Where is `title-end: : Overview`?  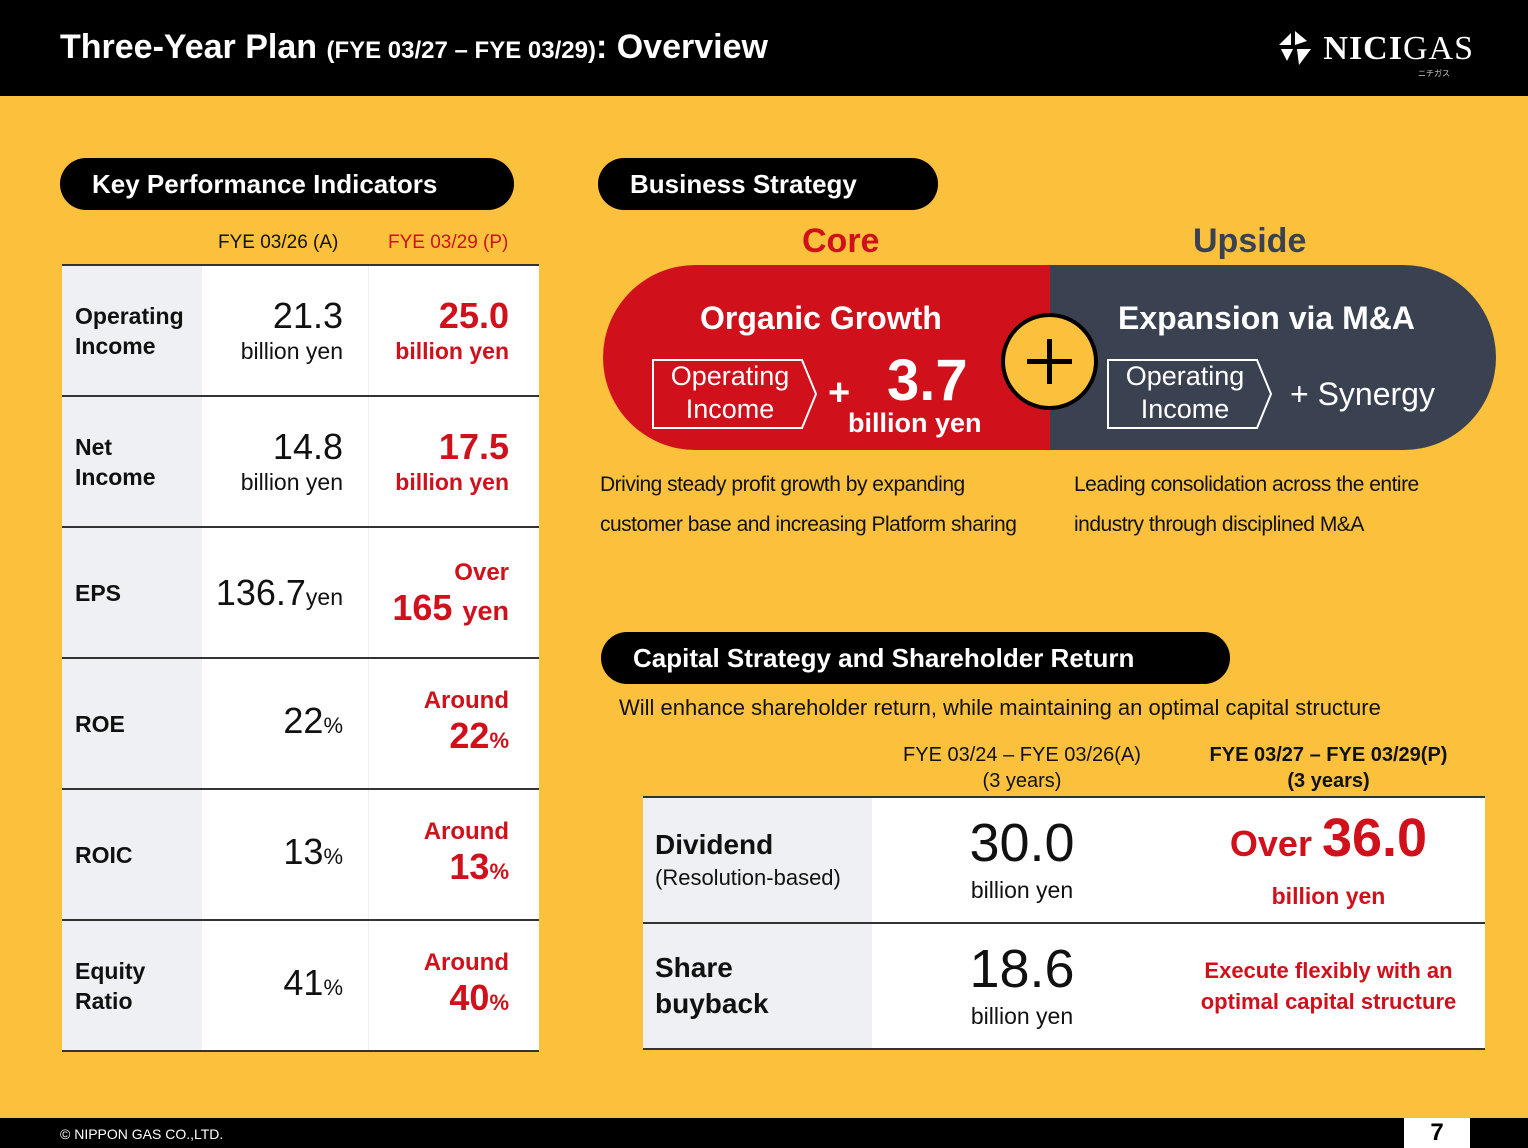 title-end: : Overview is located at coordinates (681, 47).